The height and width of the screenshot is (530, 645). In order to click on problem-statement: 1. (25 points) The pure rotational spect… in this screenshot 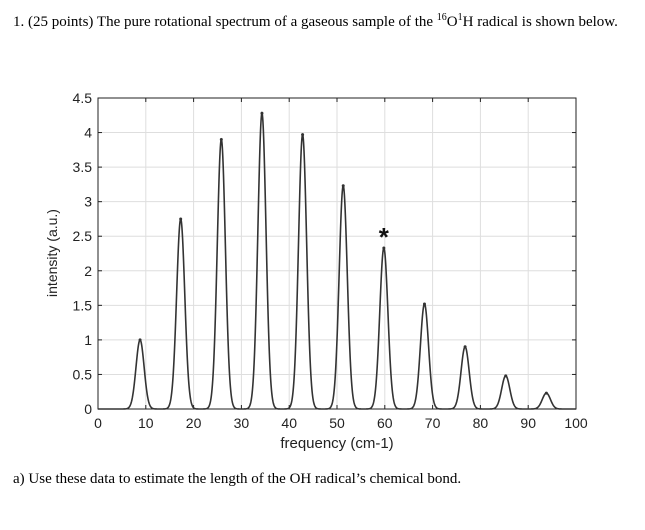, I will do `click(323, 22)`.